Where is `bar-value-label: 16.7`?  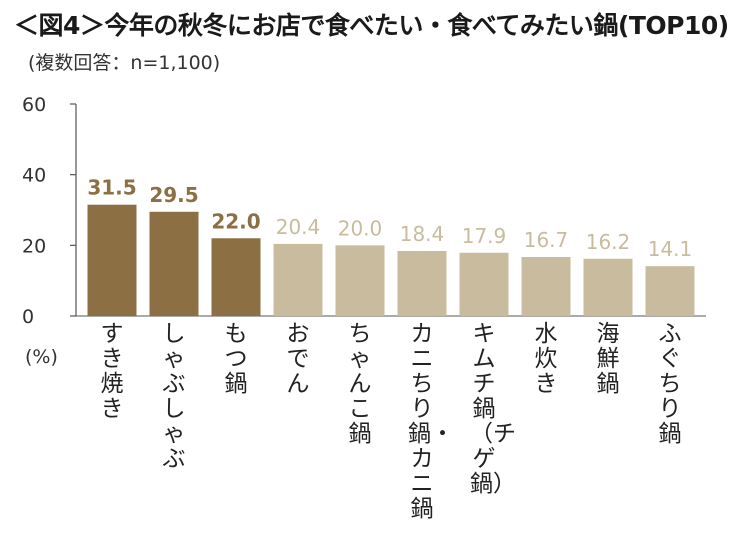
bar-value-label: 16.7 is located at coordinates (546, 240).